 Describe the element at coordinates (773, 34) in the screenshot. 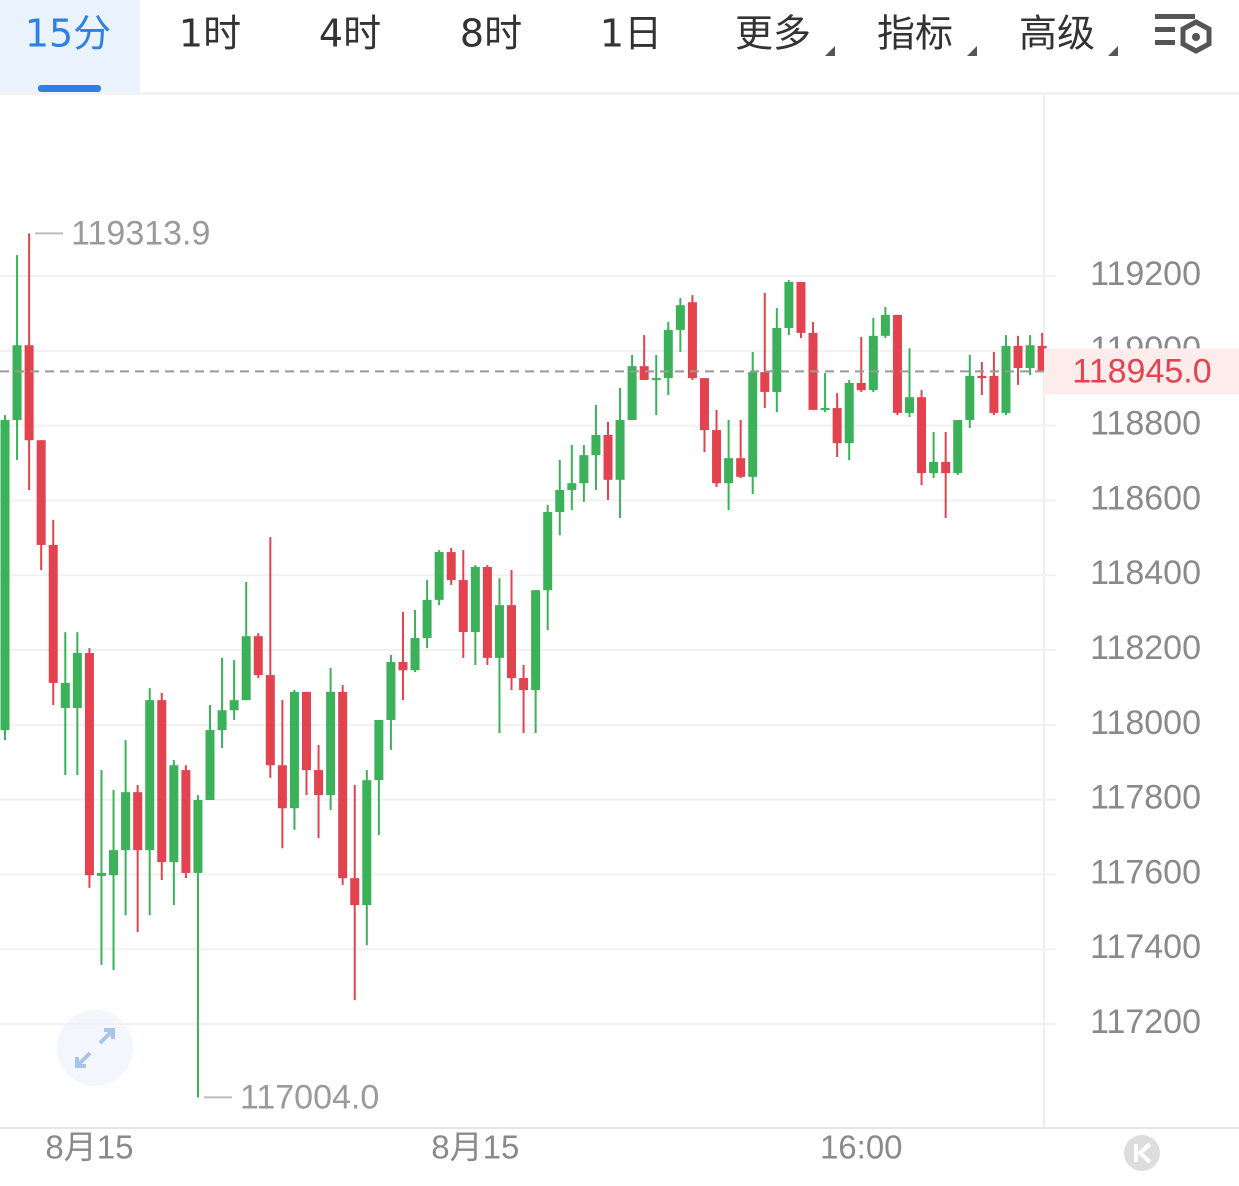

I see `tab: 更多` at that location.